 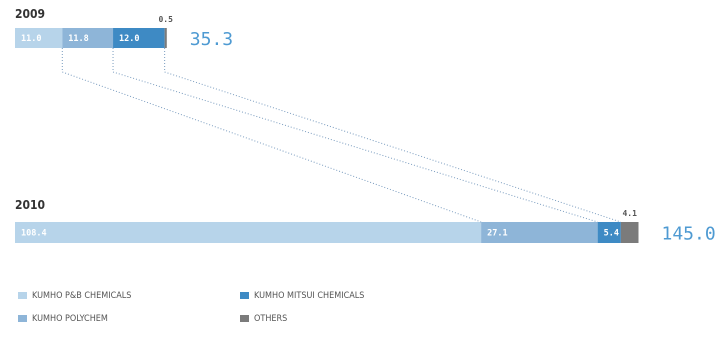 What do you see at coordinates (309, 296) in the screenshot?
I see `legend-label-1: KUMHO MITSUI CHEMICALS` at bounding box center [309, 296].